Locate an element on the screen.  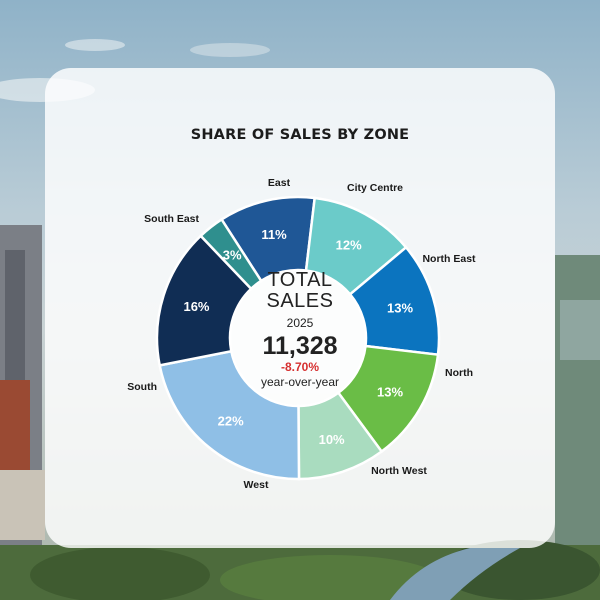
donut-hole is located at coordinates (298, 338).